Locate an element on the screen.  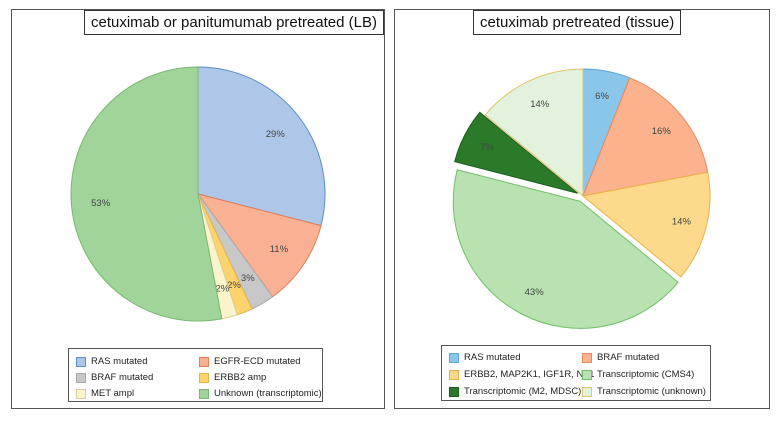
slice-label-braf-mutated: 3% is located at coordinates (248, 278).